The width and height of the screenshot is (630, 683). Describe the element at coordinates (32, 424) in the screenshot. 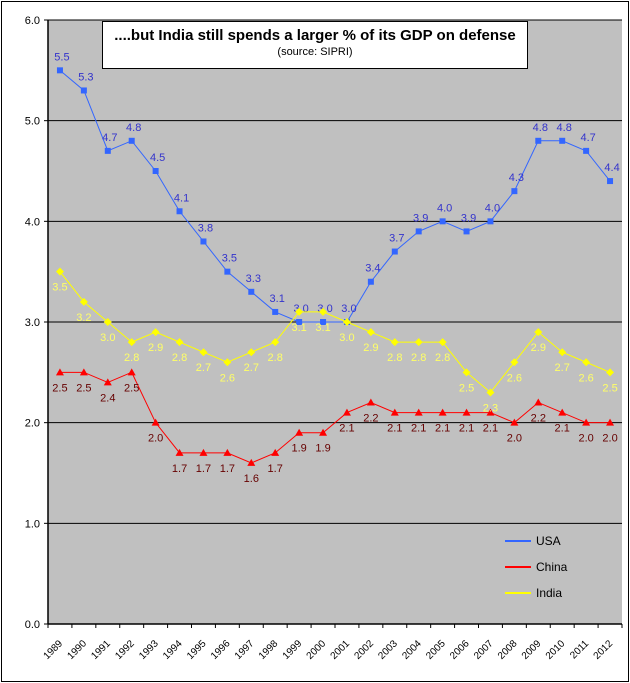

I see `y-tick-label: 2.0` at that location.